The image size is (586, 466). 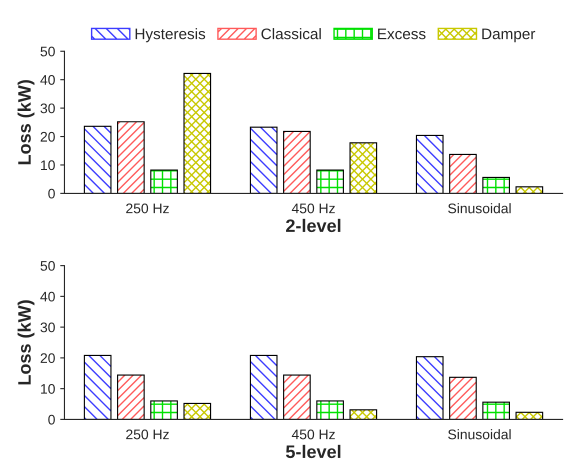 I want to click on x-axis-title: 5-level, so click(x=313, y=451).